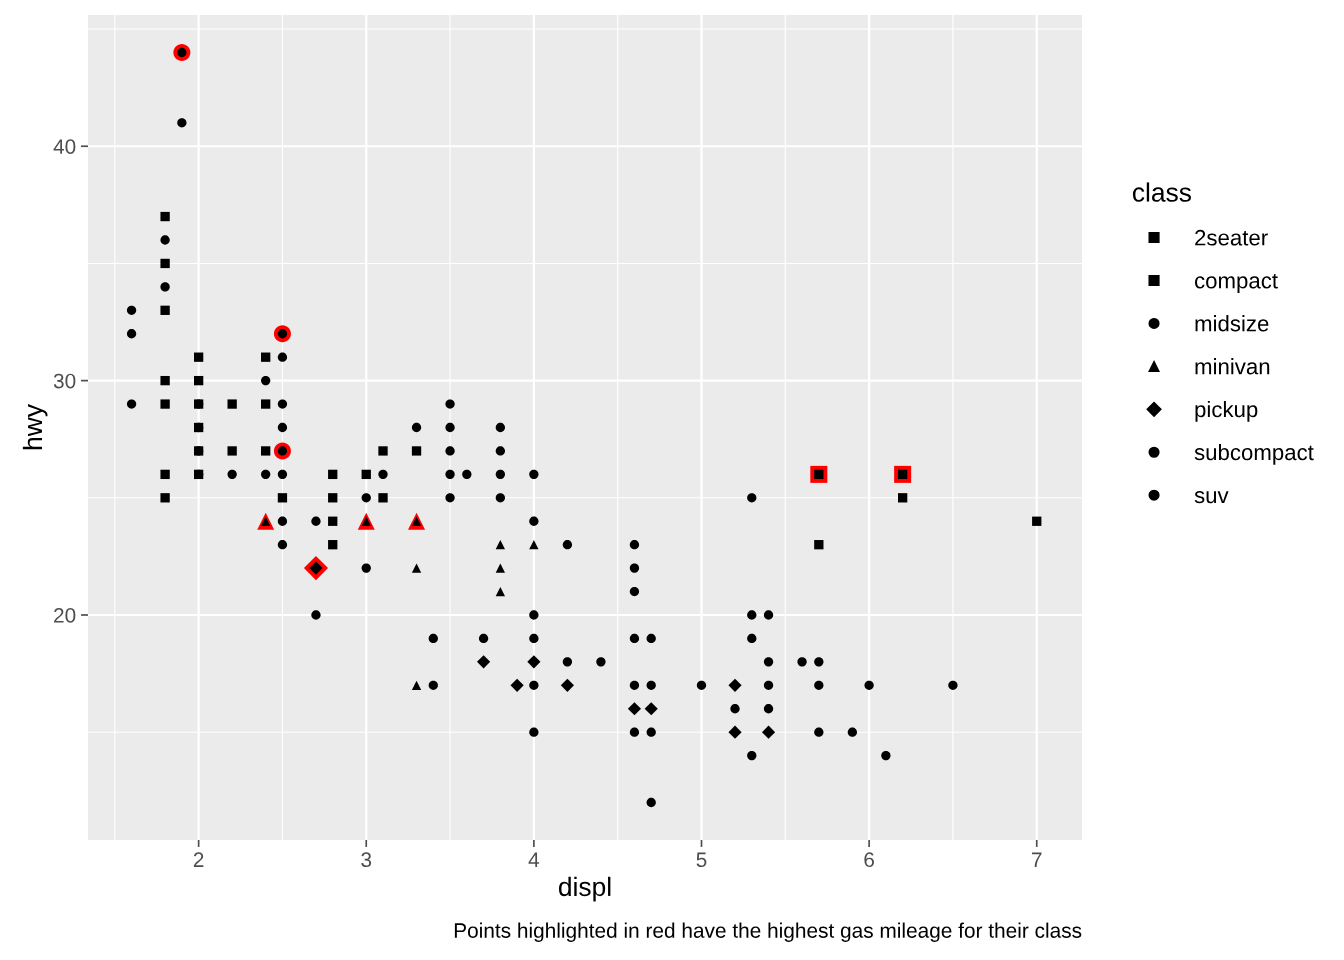 Image resolution: width=1344 pixels, height=960 pixels. Describe the element at coordinates (1254, 454) in the screenshot. I see `legend-label: subcompact` at that location.